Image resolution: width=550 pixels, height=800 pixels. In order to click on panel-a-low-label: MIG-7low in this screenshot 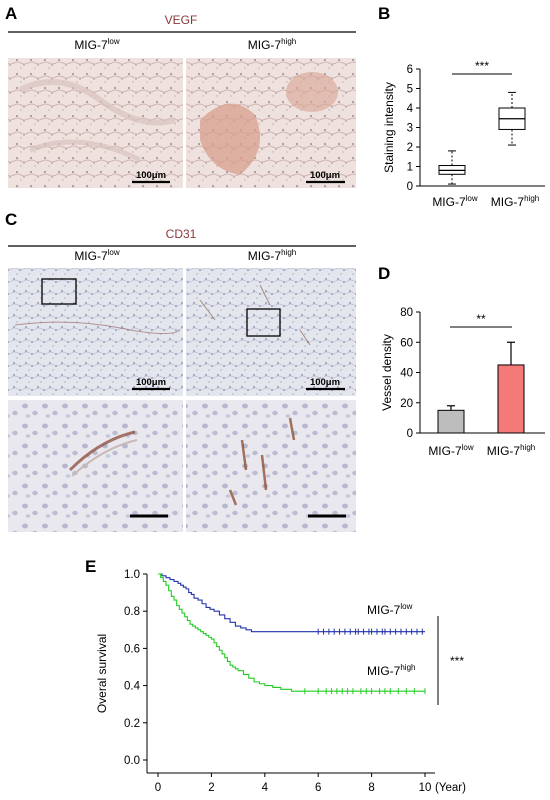, I will do `click(97, 44)`.